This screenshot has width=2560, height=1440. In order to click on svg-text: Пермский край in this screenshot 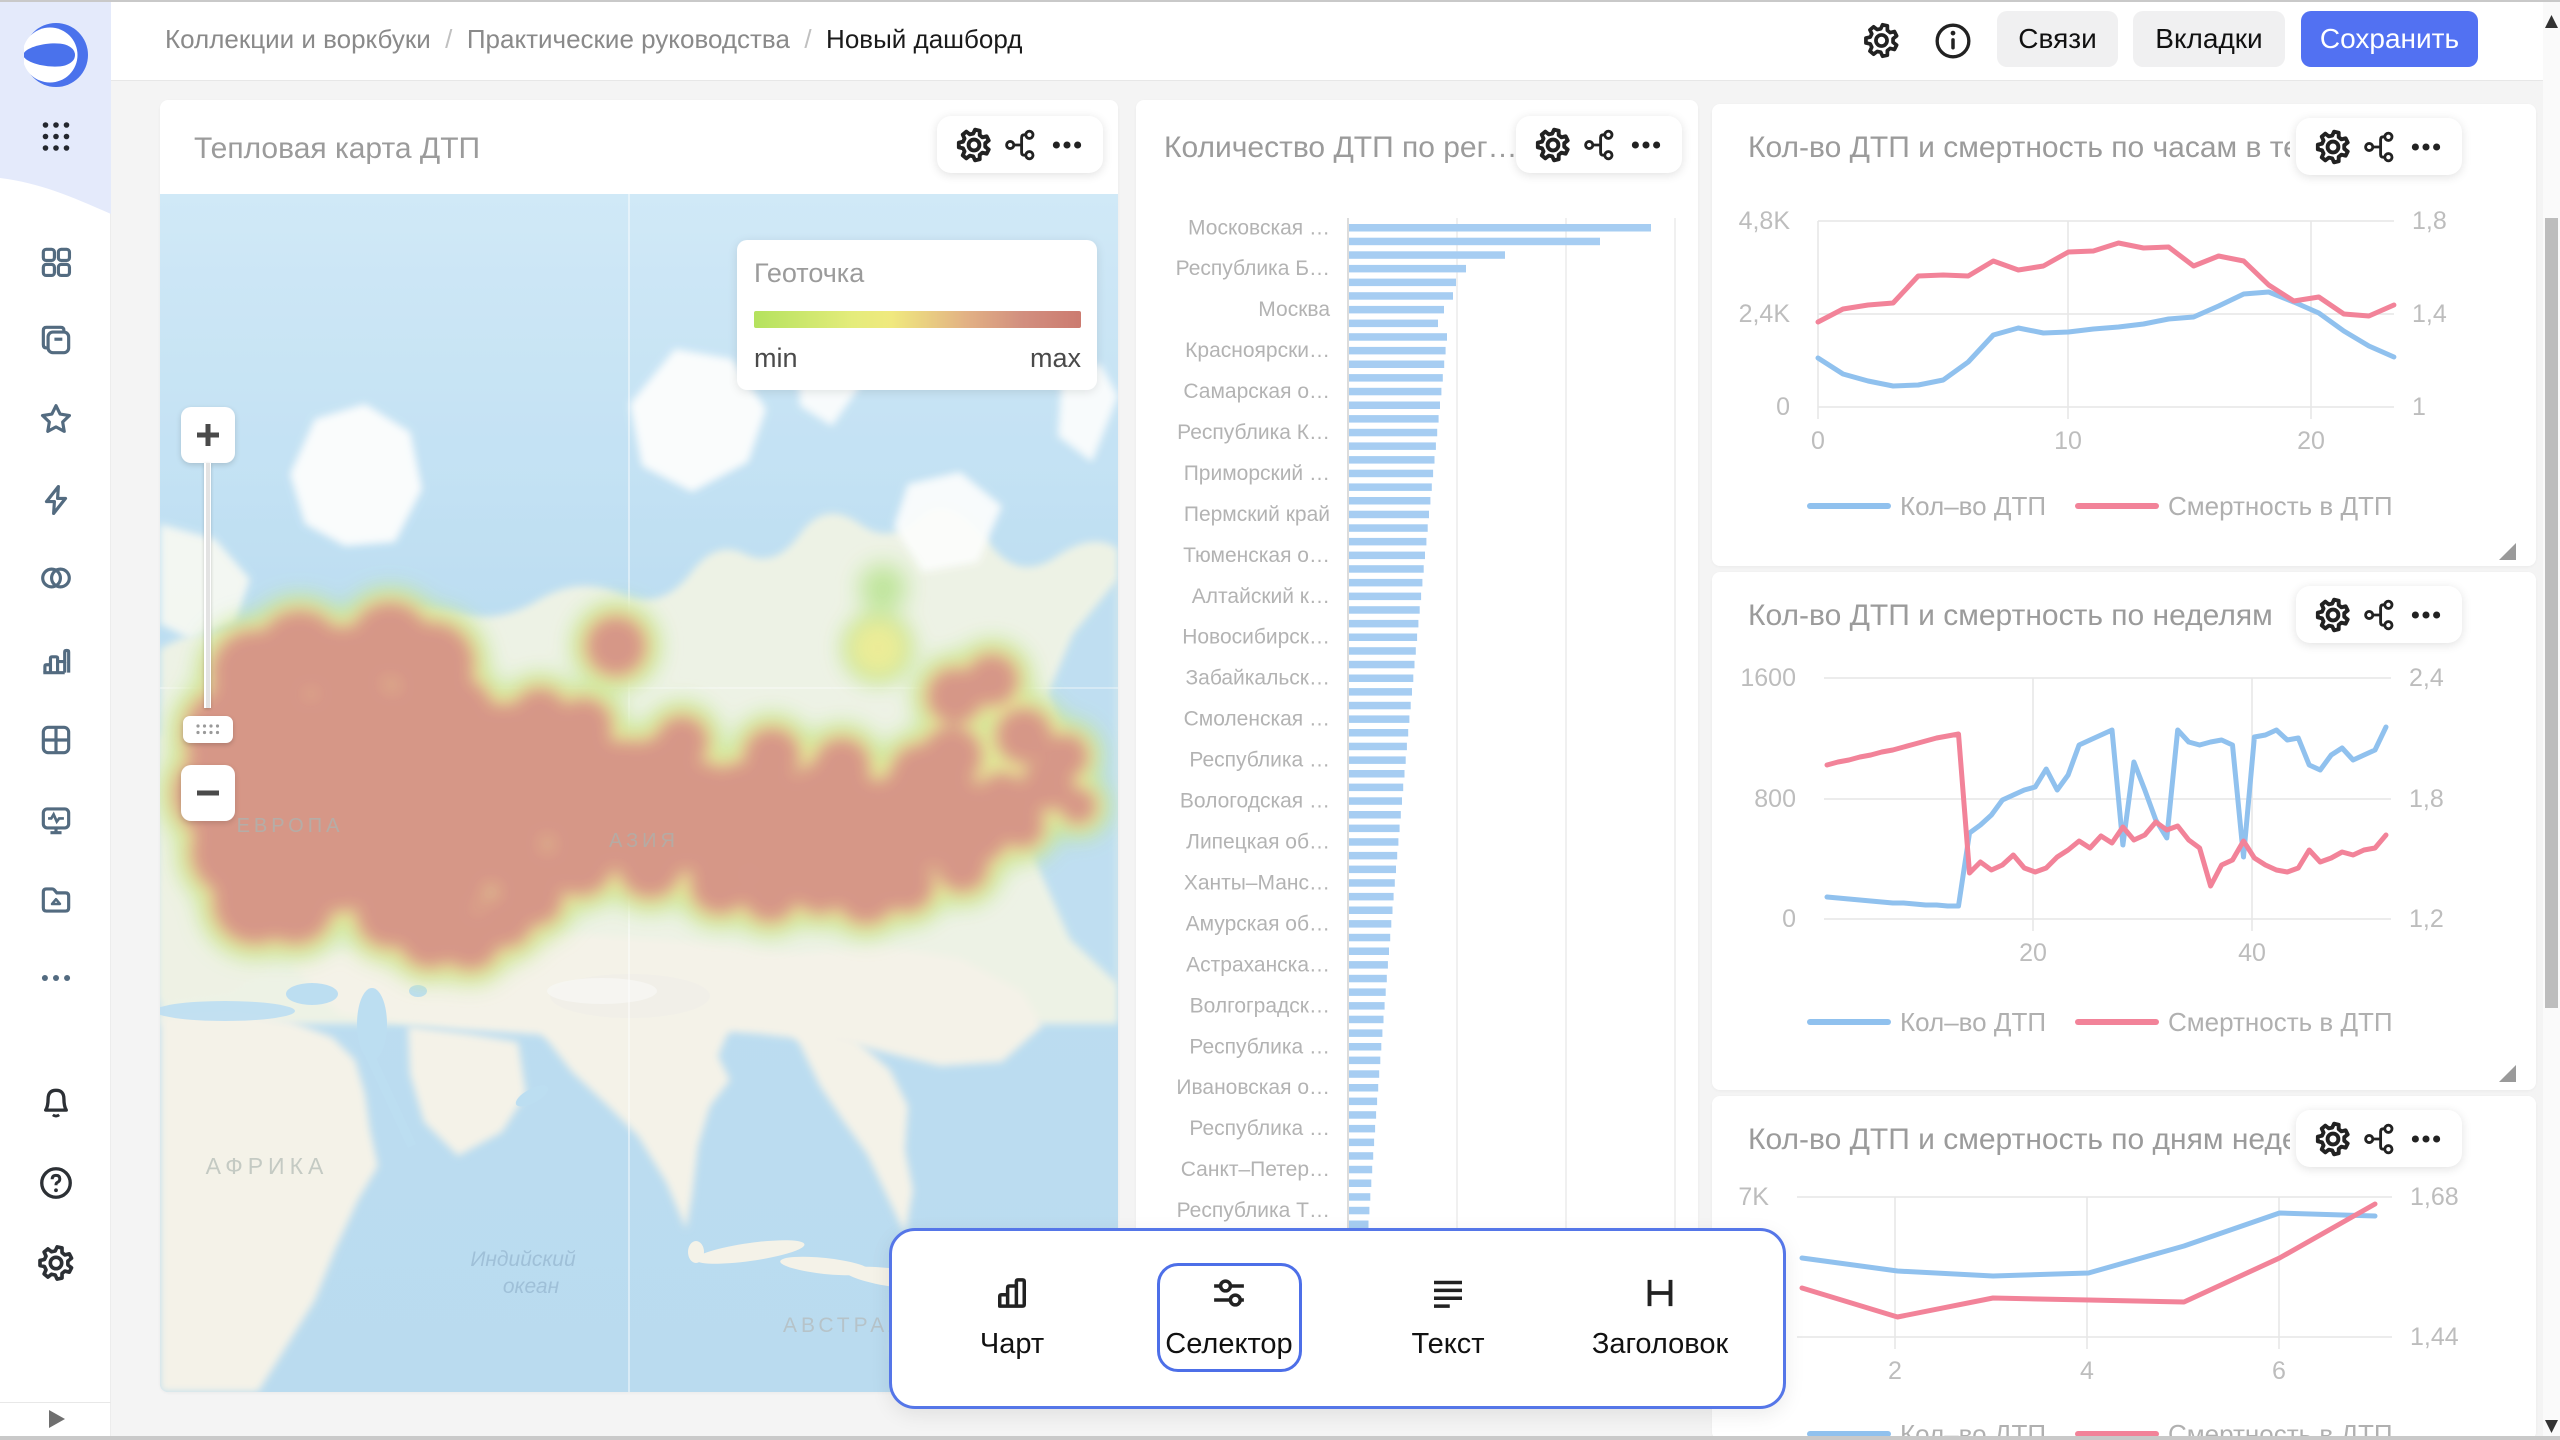, I will do `click(1257, 514)`.